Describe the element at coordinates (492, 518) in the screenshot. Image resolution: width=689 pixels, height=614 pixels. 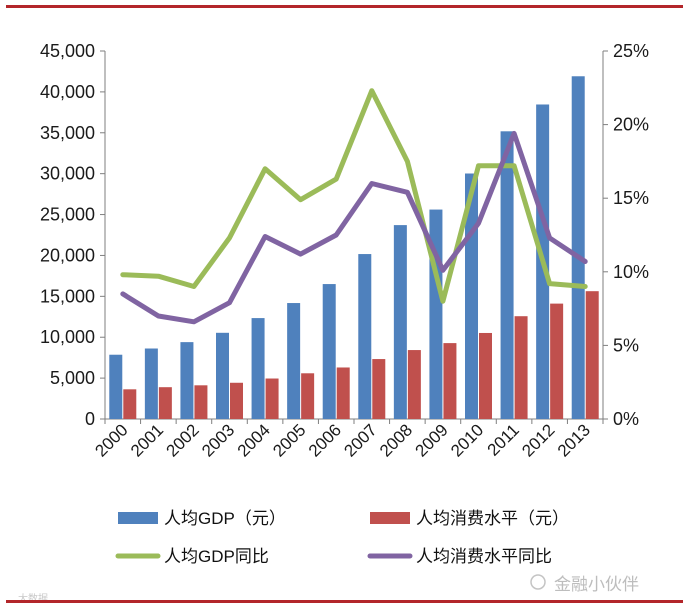
I see `legend-consumption-label: 人均消费水平（元）` at that location.